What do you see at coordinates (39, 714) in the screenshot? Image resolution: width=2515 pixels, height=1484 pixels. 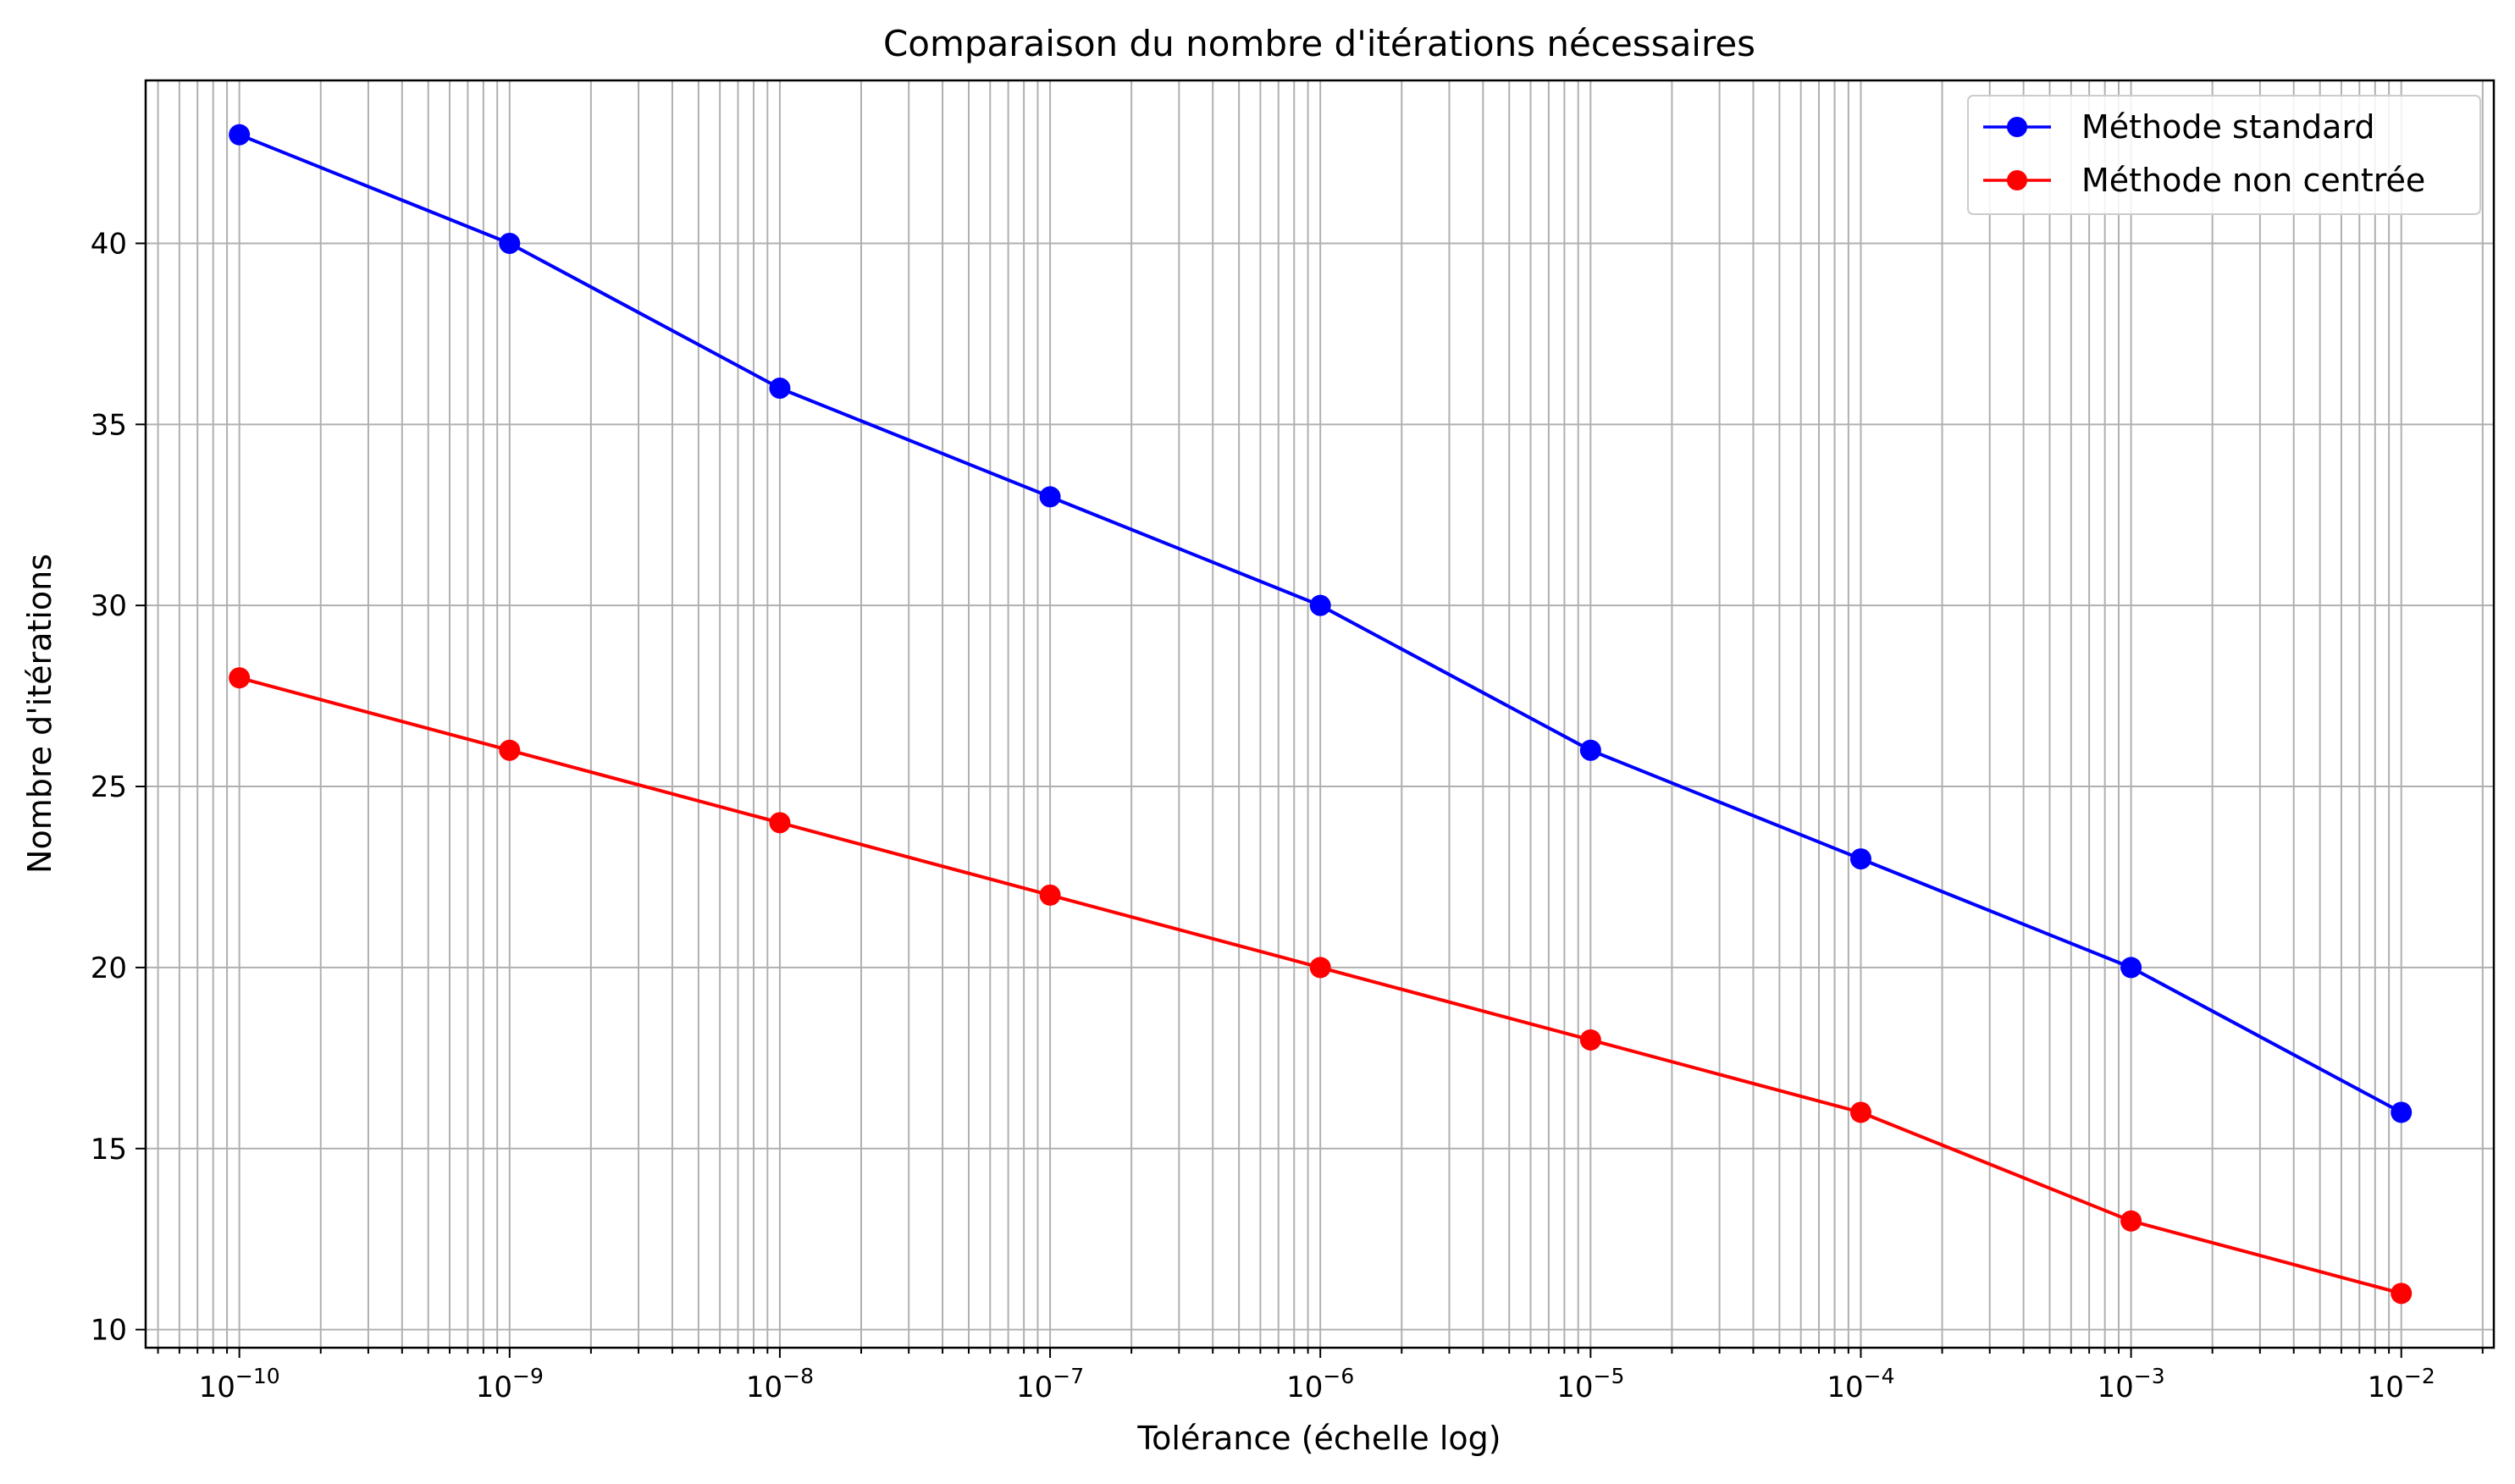 I see `y-axis-label: Nombre d'itérations` at bounding box center [39, 714].